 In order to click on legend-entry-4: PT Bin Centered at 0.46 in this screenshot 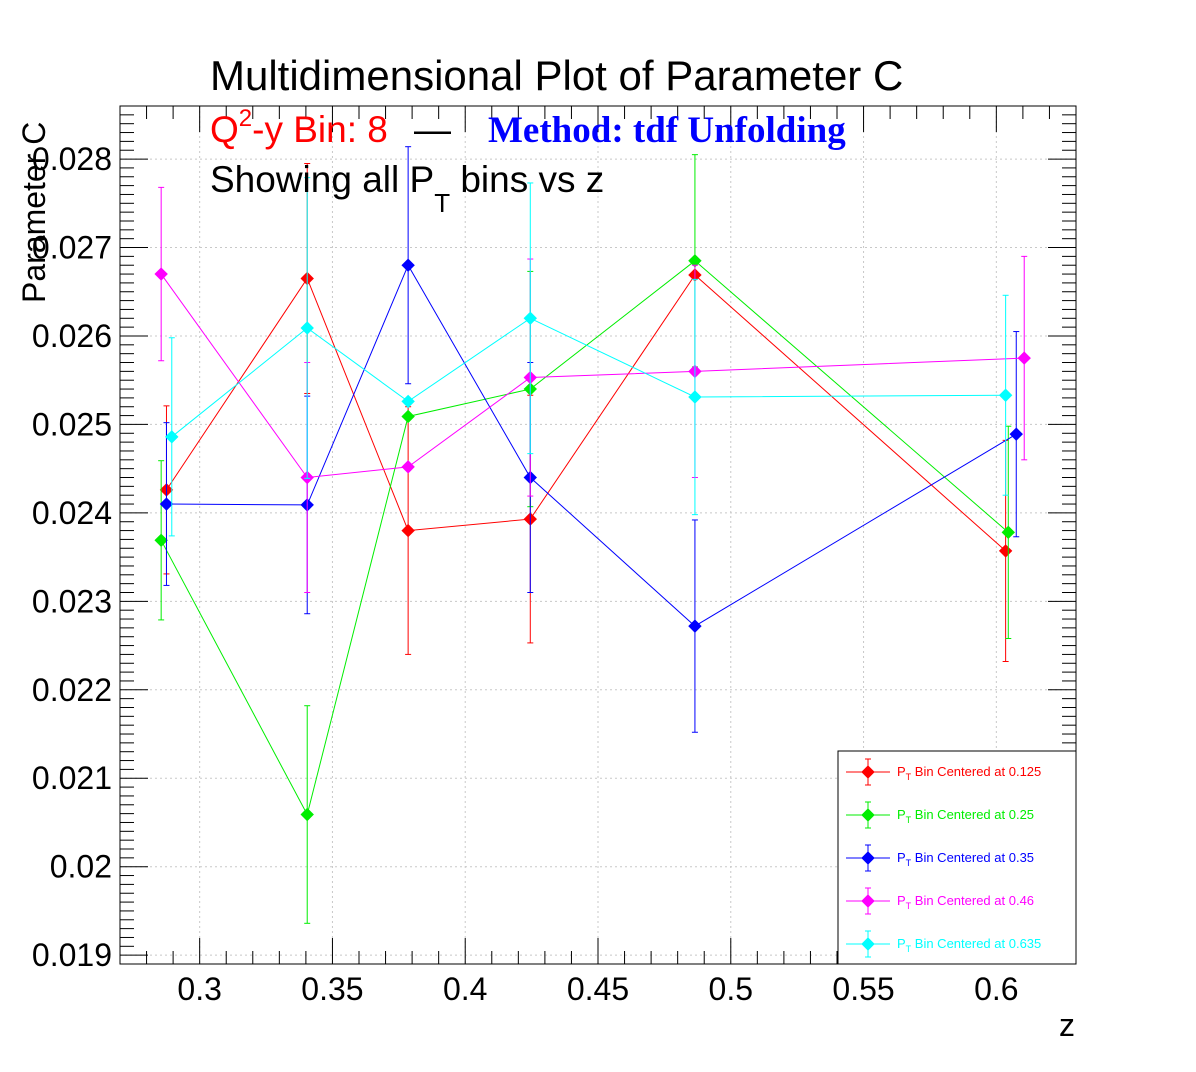, I will do `click(940, 901)`.